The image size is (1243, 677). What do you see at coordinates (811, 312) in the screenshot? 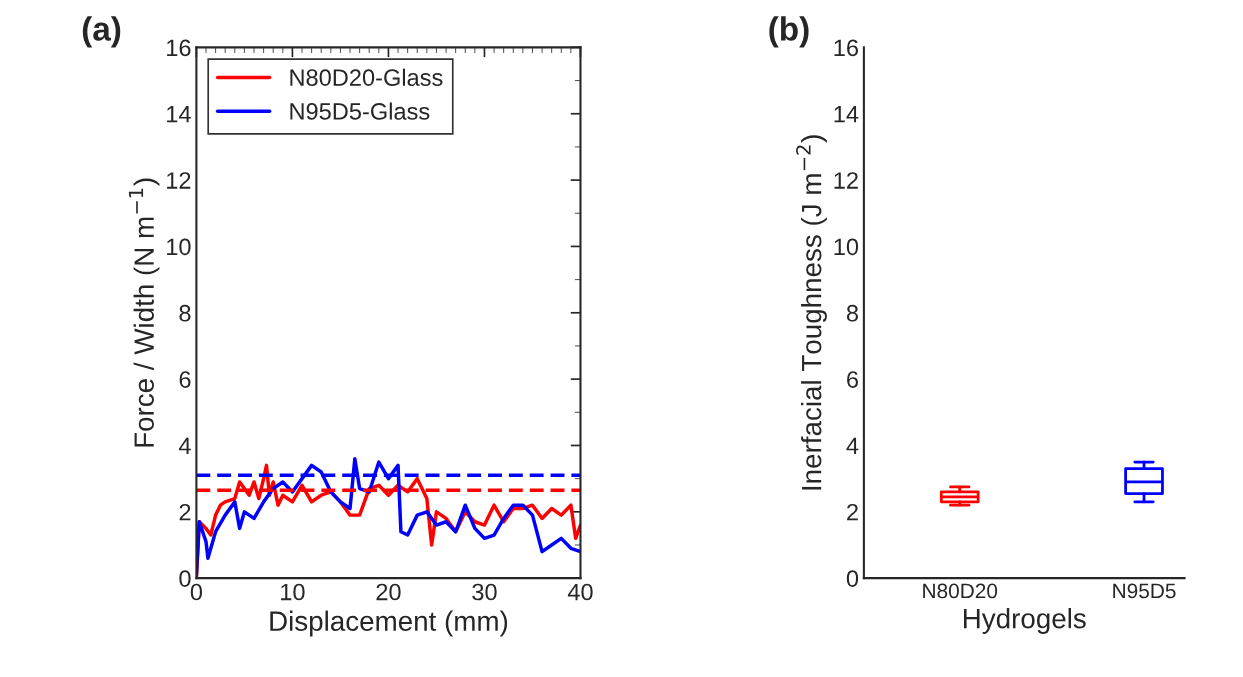
I see `y-axis-title: Inerfacial Toughness (J m$^{−2}$)` at bounding box center [811, 312].